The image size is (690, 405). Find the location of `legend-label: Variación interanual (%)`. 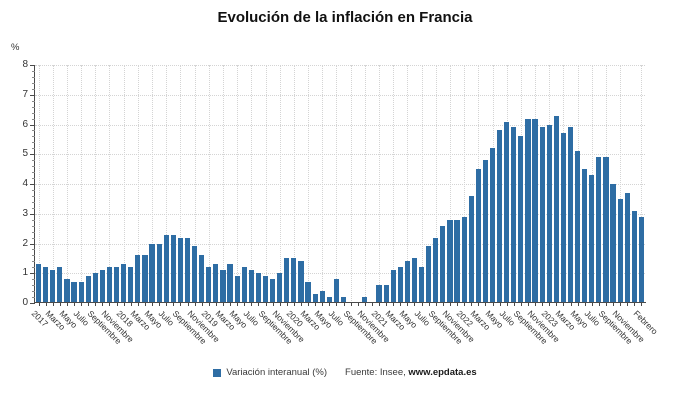

legend-label: Variación interanual (%) is located at coordinates (277, 372).